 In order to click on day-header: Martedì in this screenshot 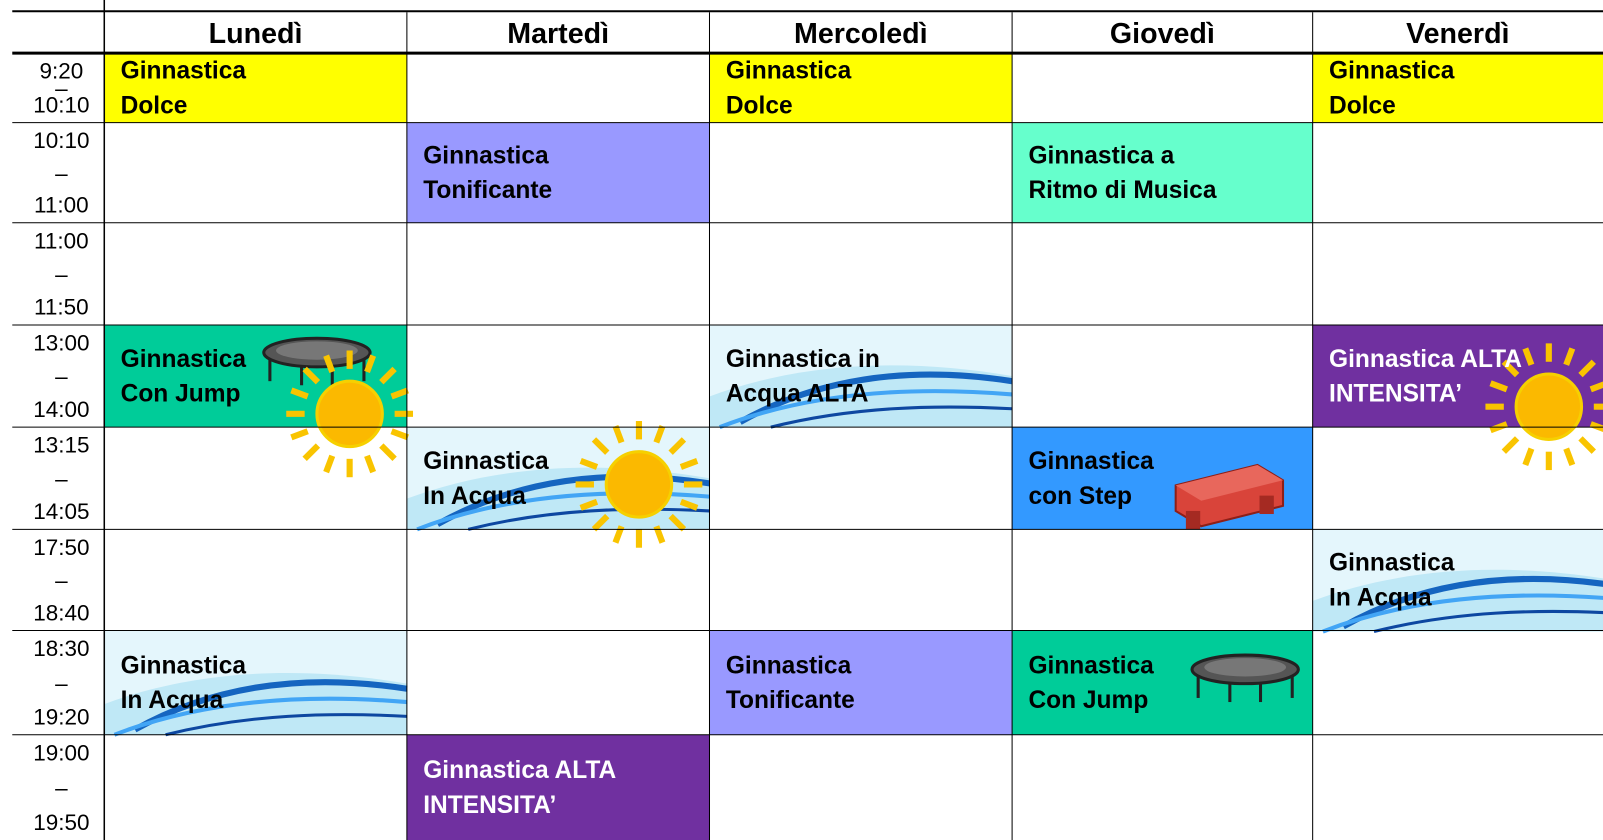, I will do `click(558, 34)`.